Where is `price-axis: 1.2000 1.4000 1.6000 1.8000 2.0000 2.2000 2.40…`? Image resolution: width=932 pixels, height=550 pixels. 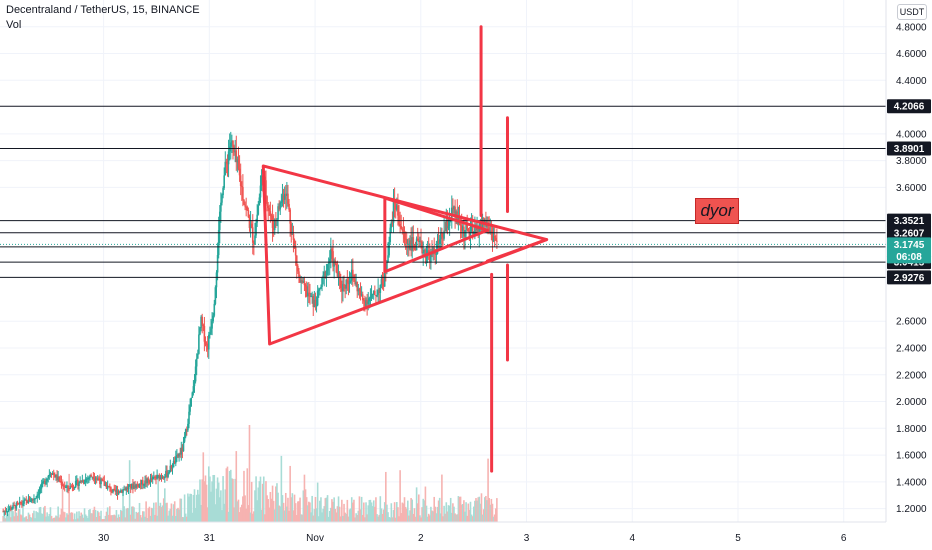 price-axis: 1.2000 1.4000 1.6000 1.8000 2.0000 2.2000 2.40… is located at coordinates (911, 268).